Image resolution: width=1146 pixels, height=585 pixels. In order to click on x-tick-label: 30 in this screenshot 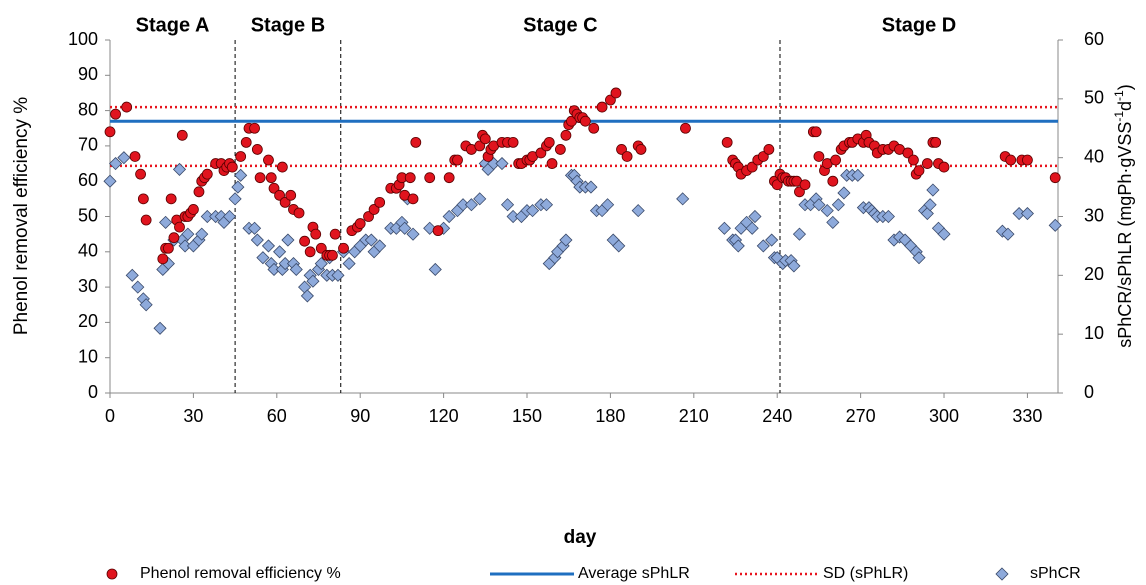, I will do `click(193, 416)`.